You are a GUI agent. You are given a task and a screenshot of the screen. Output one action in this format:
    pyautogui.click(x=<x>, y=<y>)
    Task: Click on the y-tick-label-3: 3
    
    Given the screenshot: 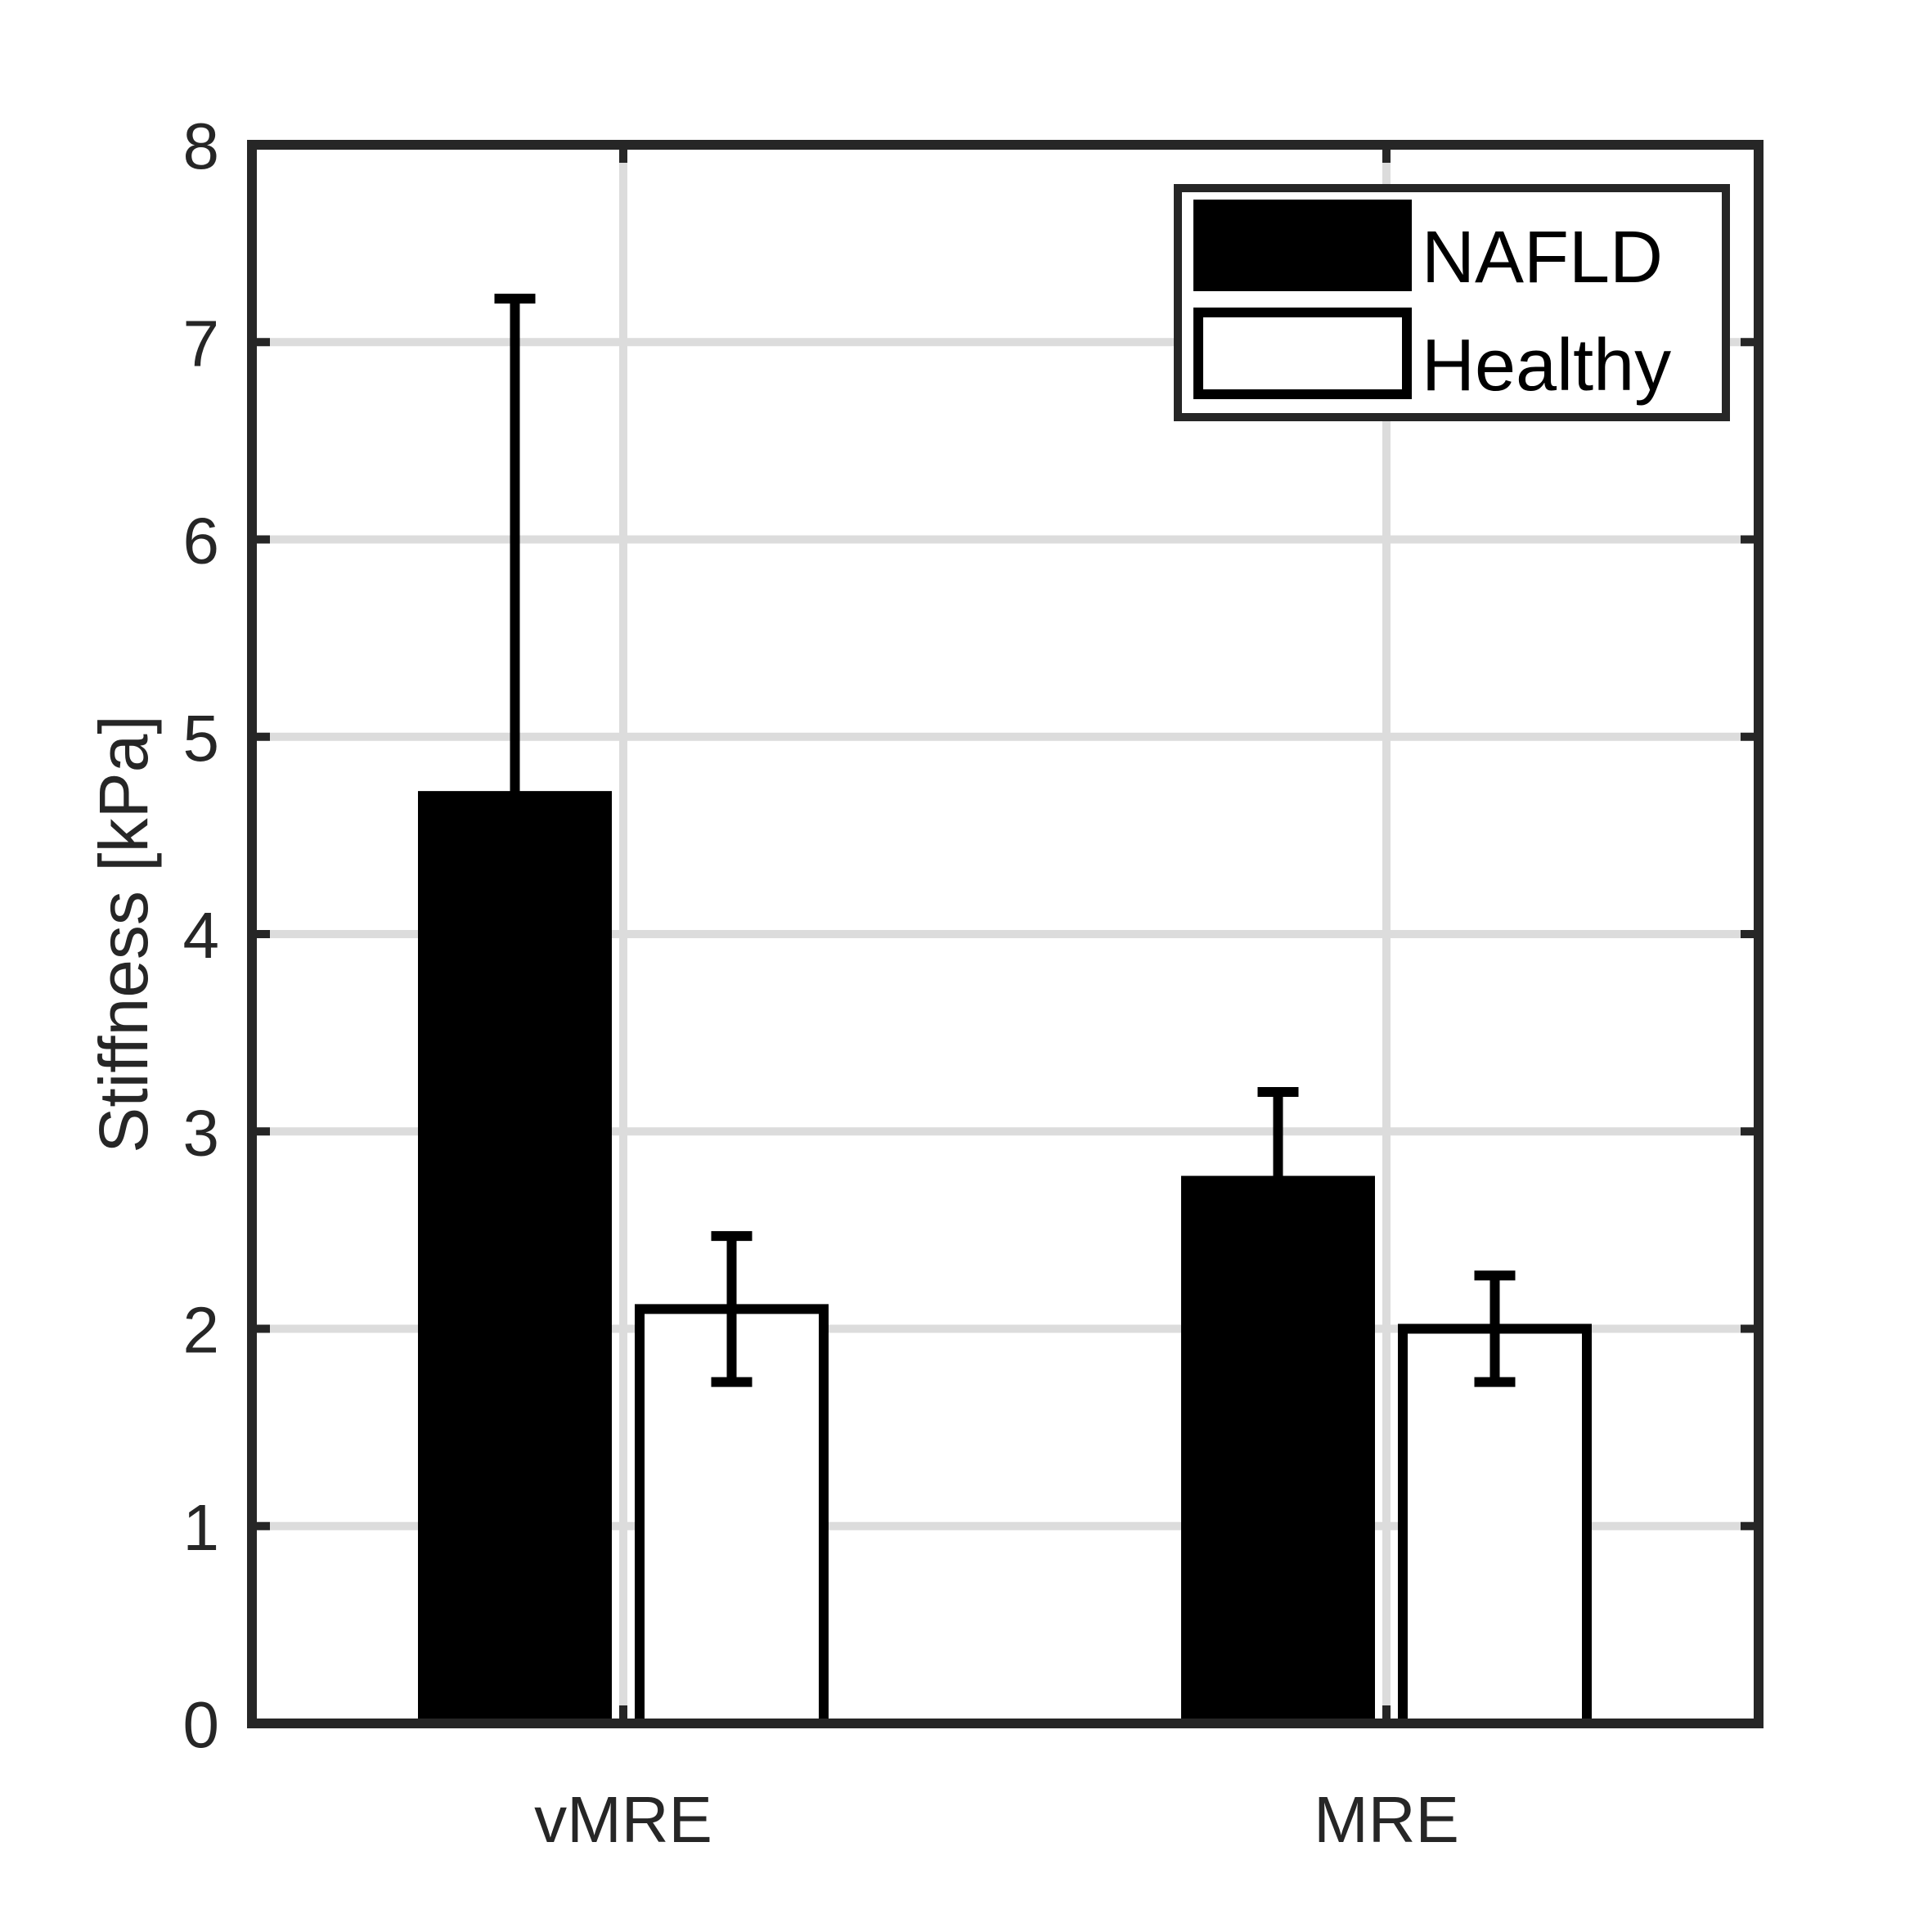 What is the action you would take?
    pyautogui.click(x=201, y=1133)
    